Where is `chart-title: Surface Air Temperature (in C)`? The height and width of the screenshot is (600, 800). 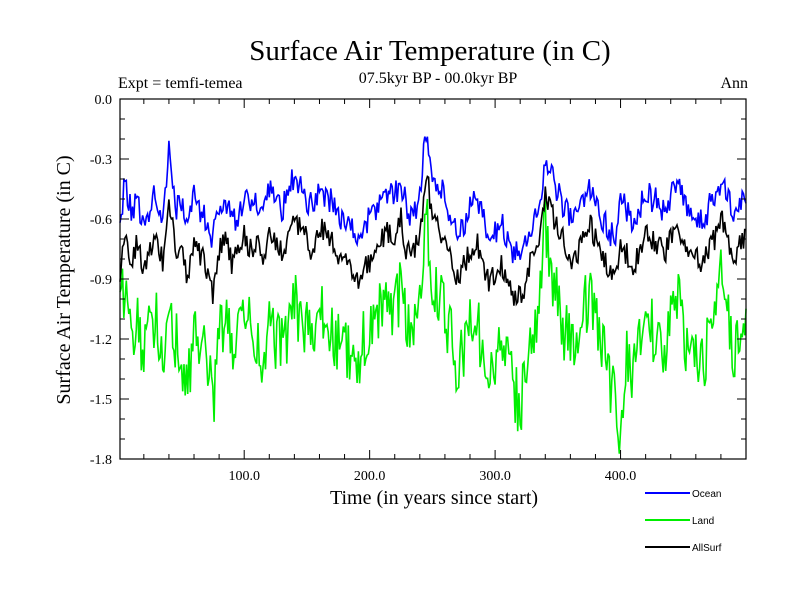
chart-title: Surface Air Temperature (in C) is located at coordinates (429, 51).